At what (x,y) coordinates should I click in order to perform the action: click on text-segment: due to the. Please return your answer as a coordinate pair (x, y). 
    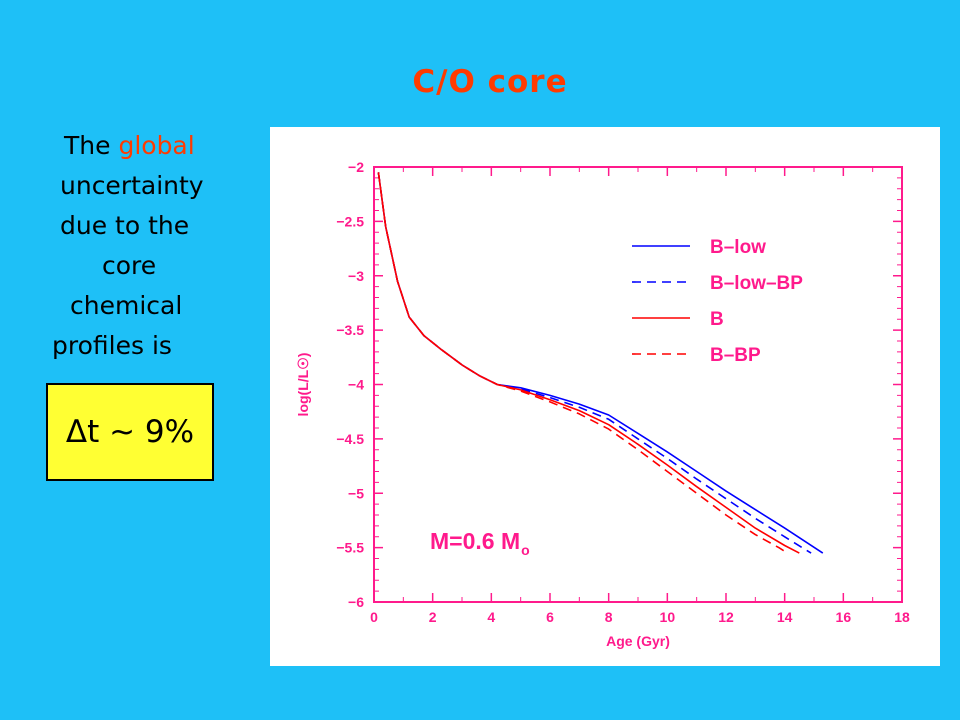
    Looking at the image, I should click on (125, 225).